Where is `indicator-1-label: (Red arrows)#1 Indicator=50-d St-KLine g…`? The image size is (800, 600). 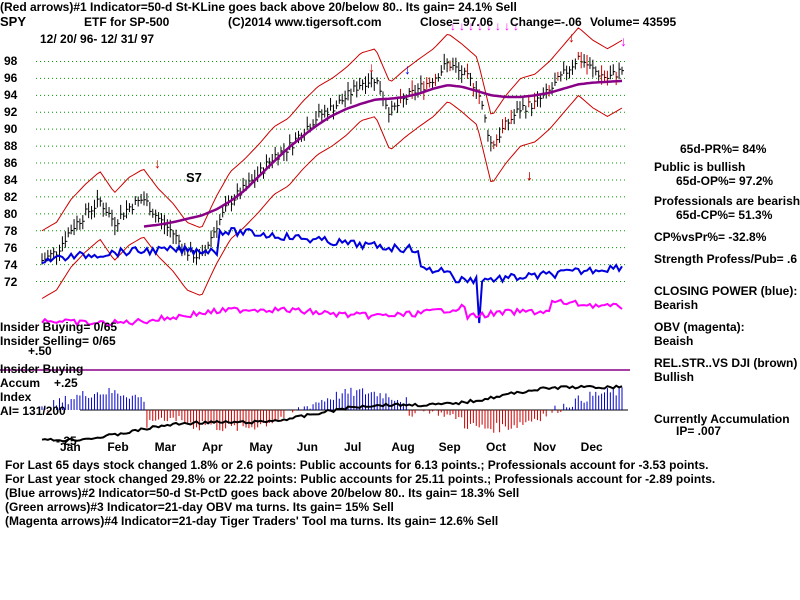
indicator-1-label: (Red arrows)#1 Indicator=50-d St-KLine g… is located at coordinates (258, 7).